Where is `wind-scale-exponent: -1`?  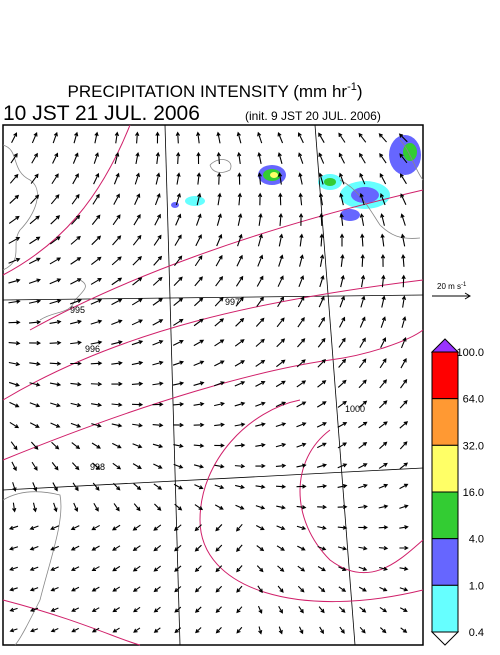
wind-scale-exponent: -1 is located at coordinates (464, 285).